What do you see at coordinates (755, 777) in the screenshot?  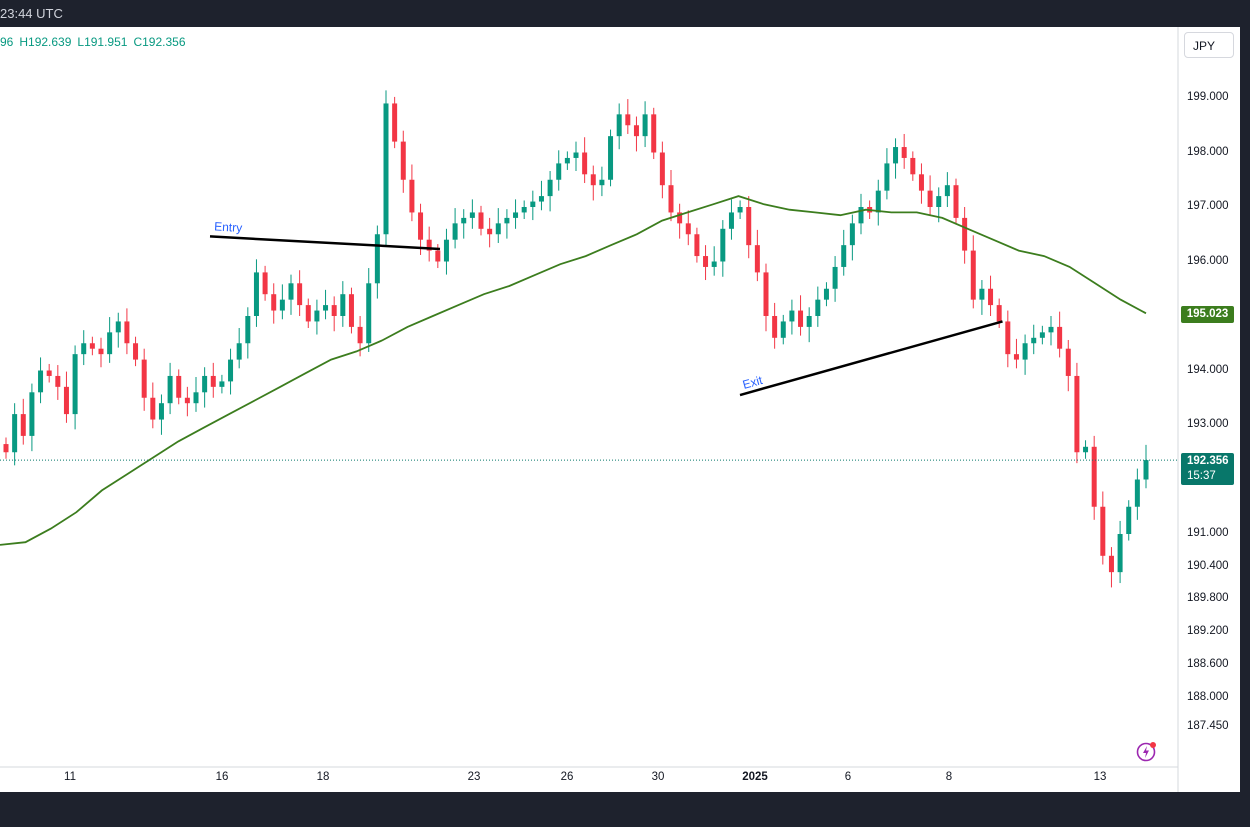 I see `time-tick-label: 2025` at bounding box center [755, 777].